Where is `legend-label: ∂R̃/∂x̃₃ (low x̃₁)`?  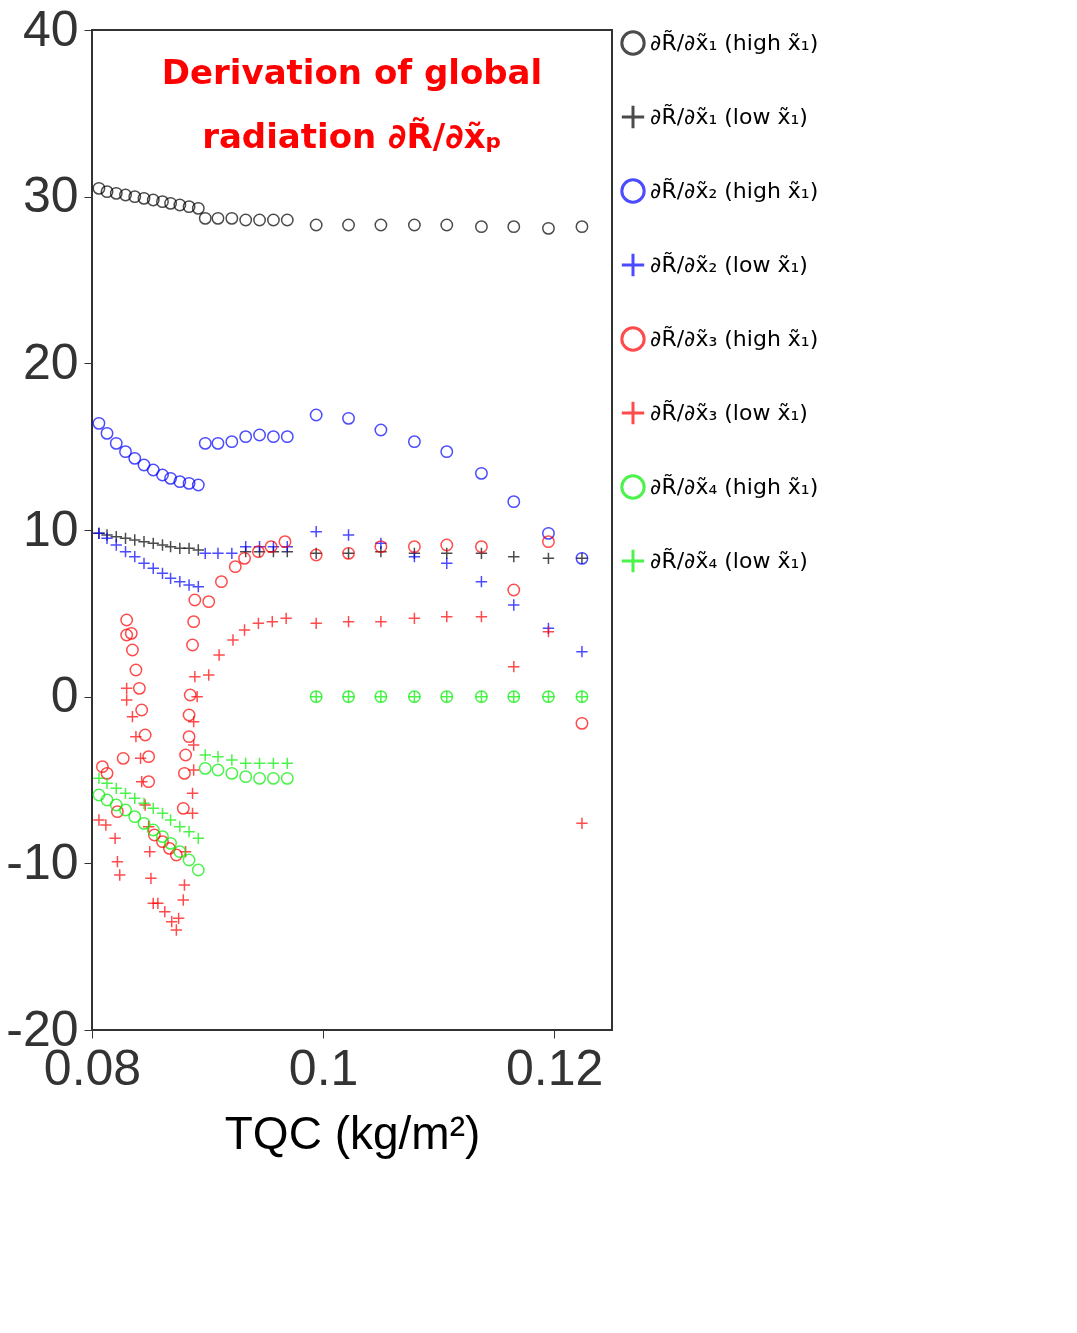 legend-label: ∂R̃/∂x̃₃ (low x̃₁) is located at coordinates (729, 412).